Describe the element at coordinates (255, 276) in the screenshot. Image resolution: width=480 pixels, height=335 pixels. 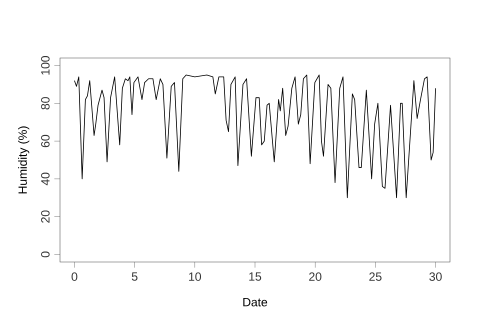
I see `x-tick-label: 15` at that location.